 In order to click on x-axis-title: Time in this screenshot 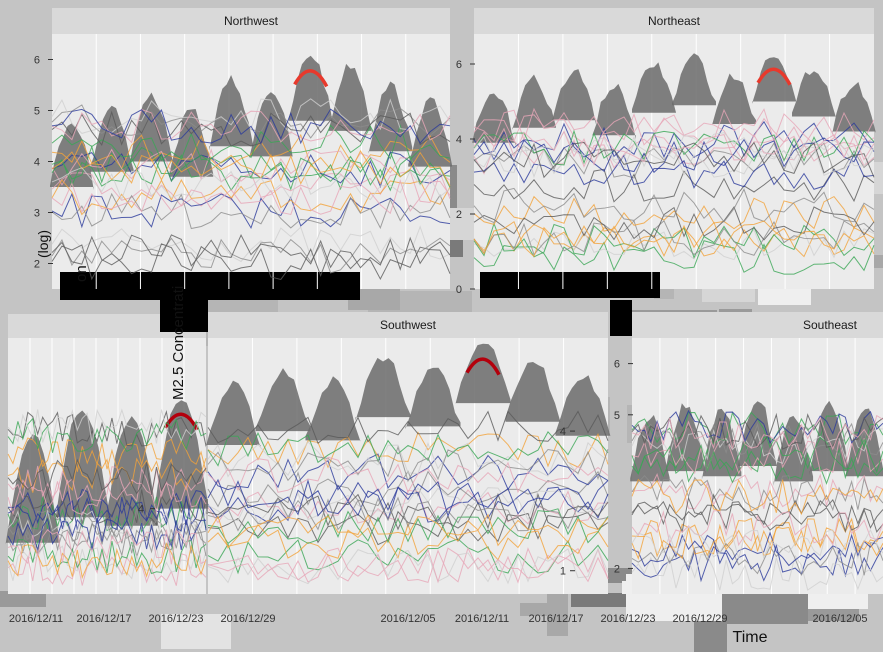, I will do `click(750, 637)`.